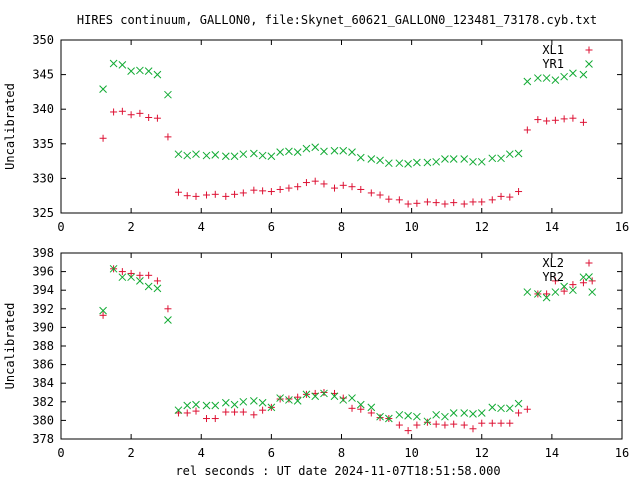 The width and height of the screenshot is (640, 480). Describe the element at coordinates (187, 405) in the screenshot. I see `panel2-point-YR2-9-d2` at that location.